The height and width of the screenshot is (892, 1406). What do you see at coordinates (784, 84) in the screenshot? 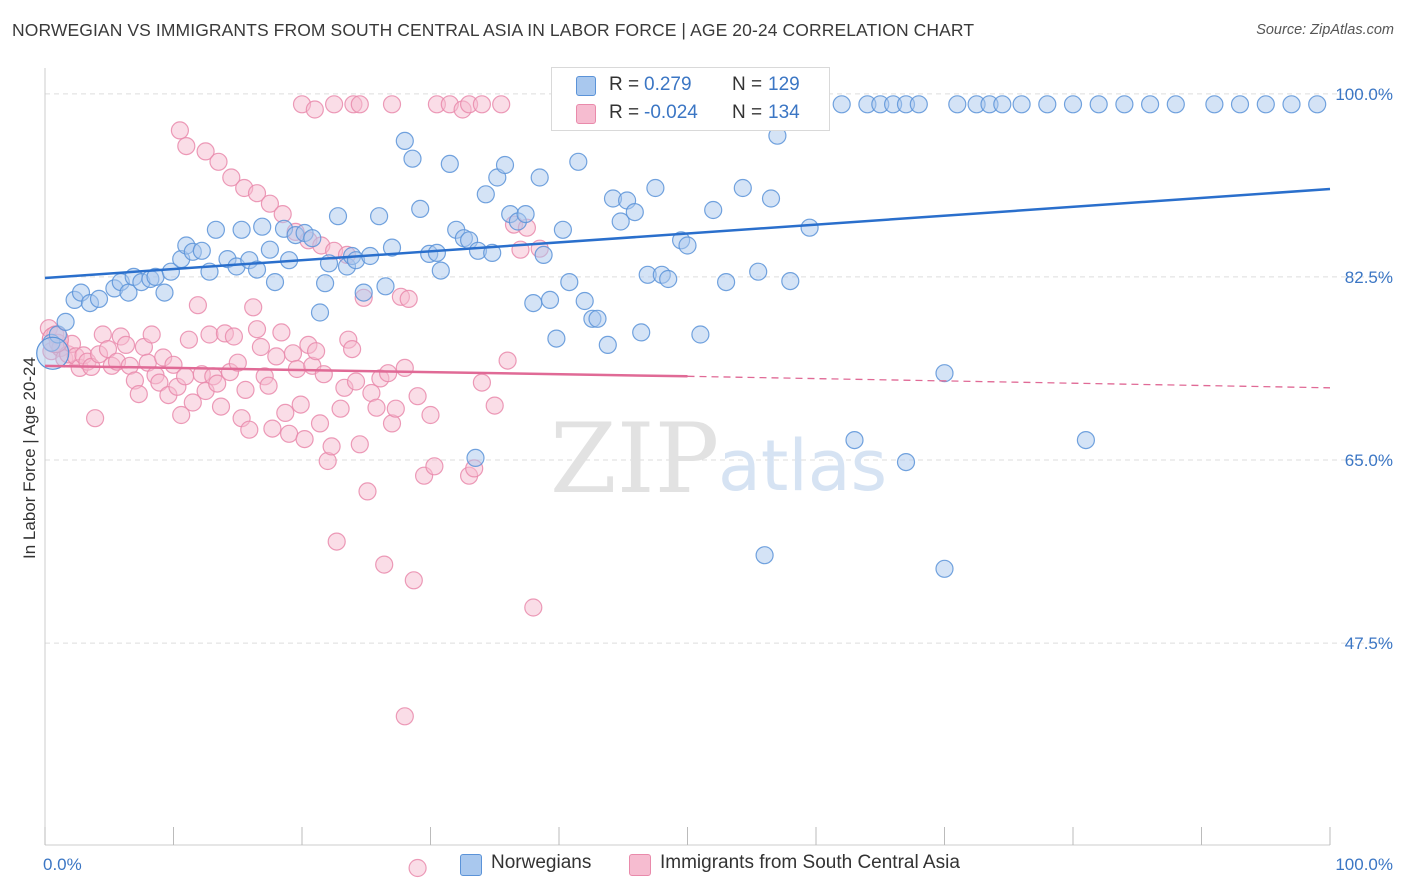
I see `legend-n-value: 129` at bounding box center [784, 84].